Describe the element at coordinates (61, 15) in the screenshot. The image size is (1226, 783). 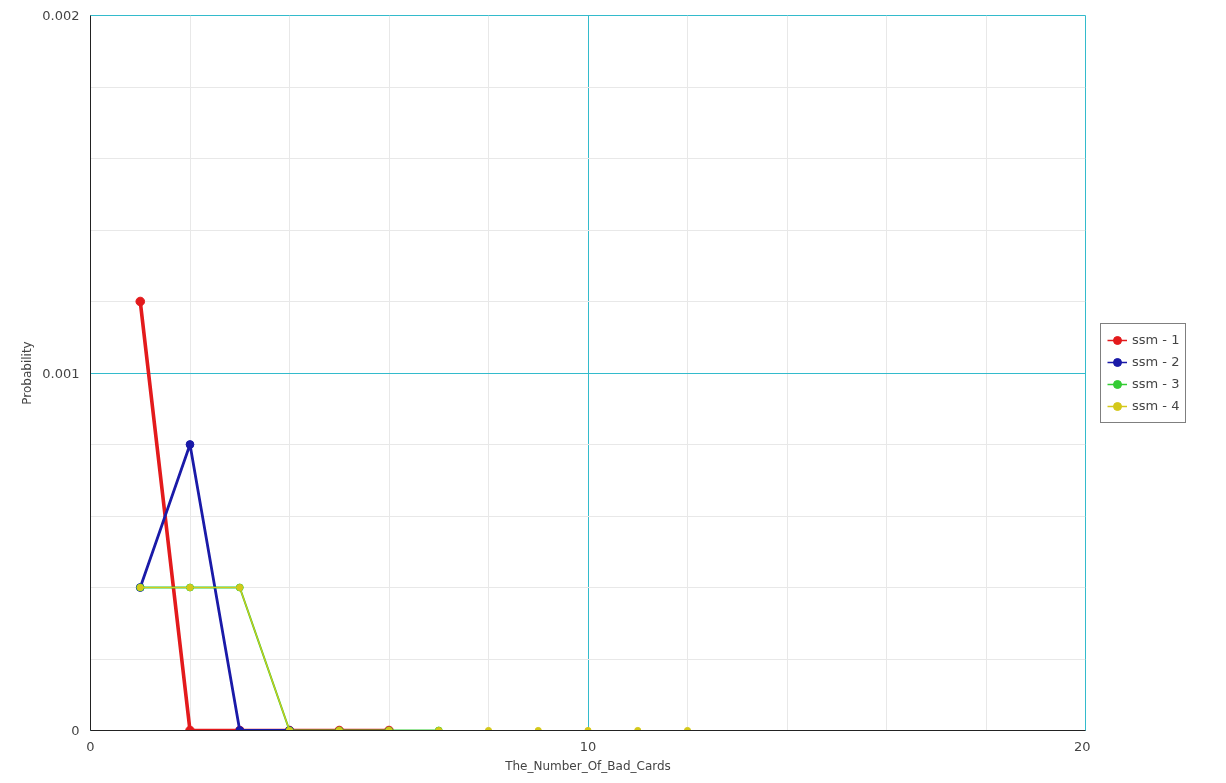
I see `y-tick-label: 0.002` at that location.